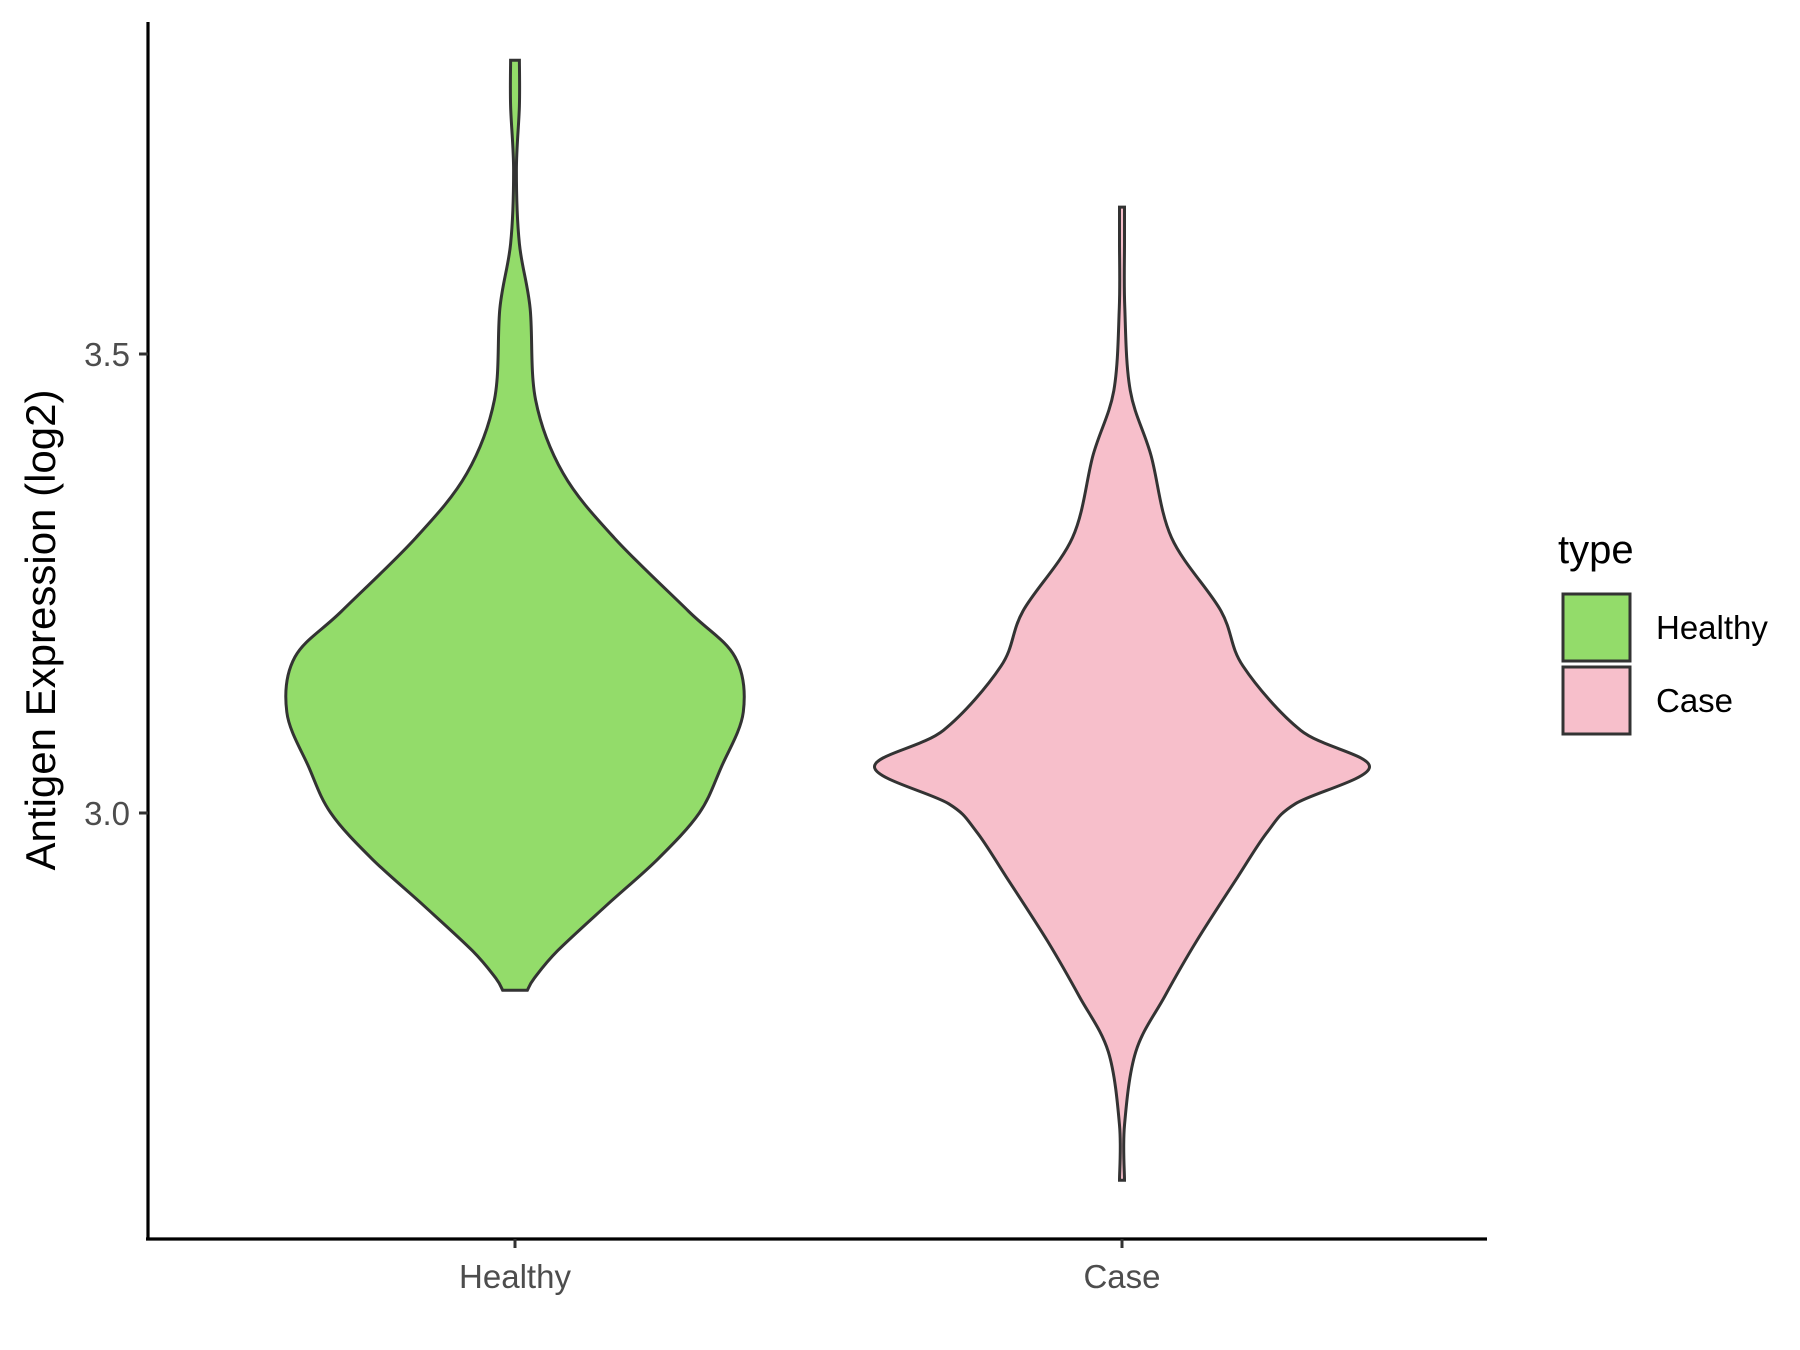 Image resolution: width=1800 pixels, height=1350 pixels. I want to click on x-ticks: Healthy Case, so click(810, 1267).